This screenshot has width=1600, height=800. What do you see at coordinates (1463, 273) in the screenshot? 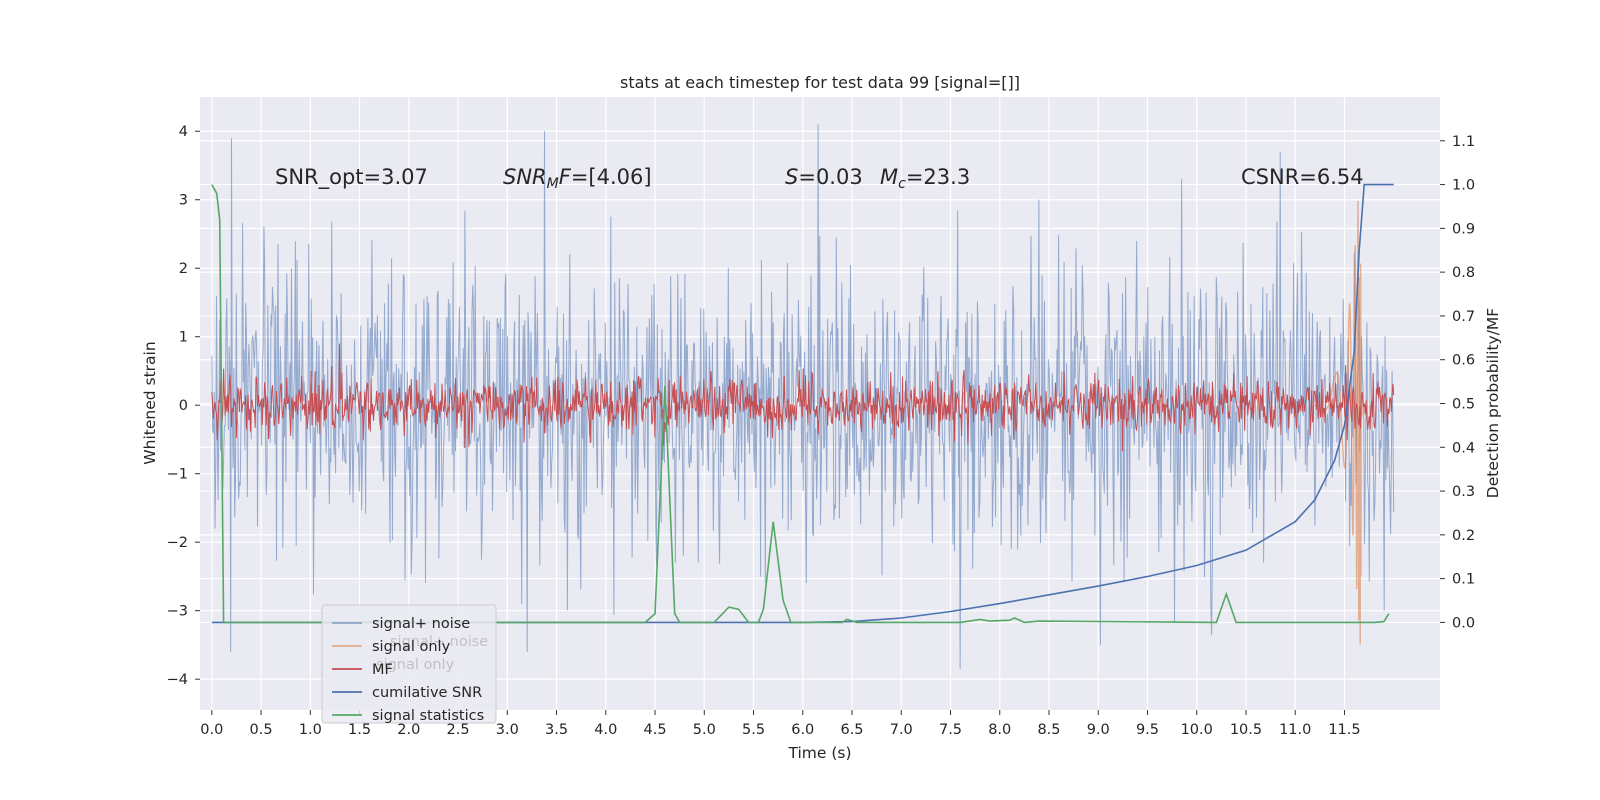
I see `y-right-tick-label: 0.8` at bounding box center [1463, 273].